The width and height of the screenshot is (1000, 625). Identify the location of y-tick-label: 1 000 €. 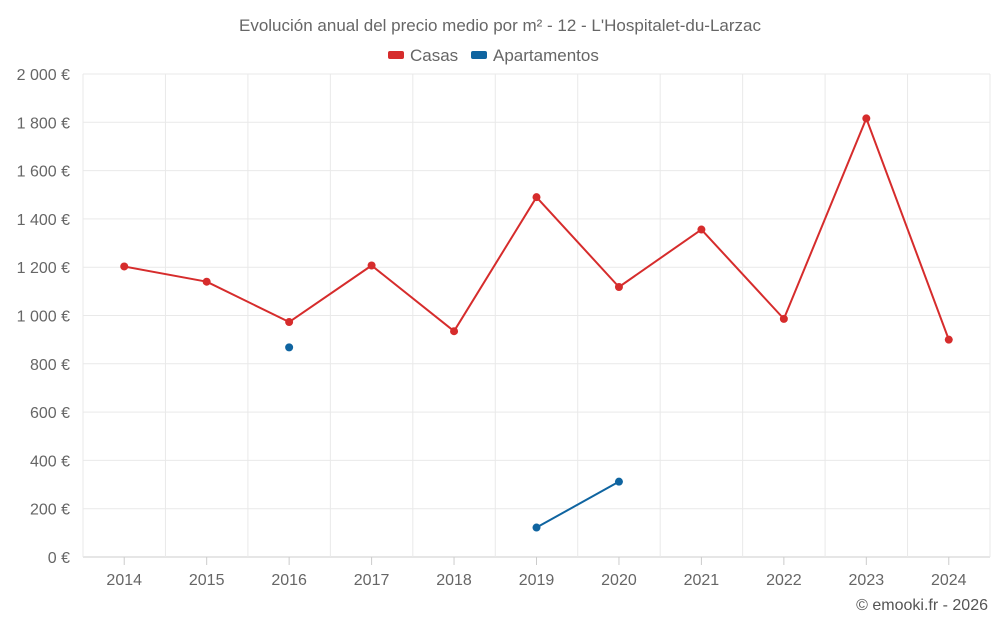
(43, 317).